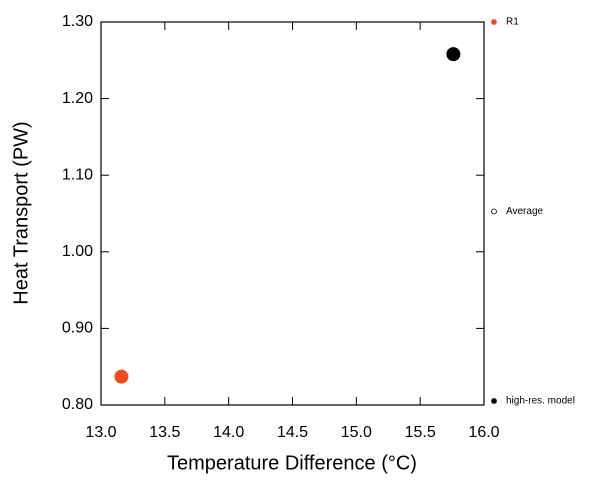 This screenshot has height=488, width=590. I want to click on x-tick-label: 13.0, so click(100, 432).